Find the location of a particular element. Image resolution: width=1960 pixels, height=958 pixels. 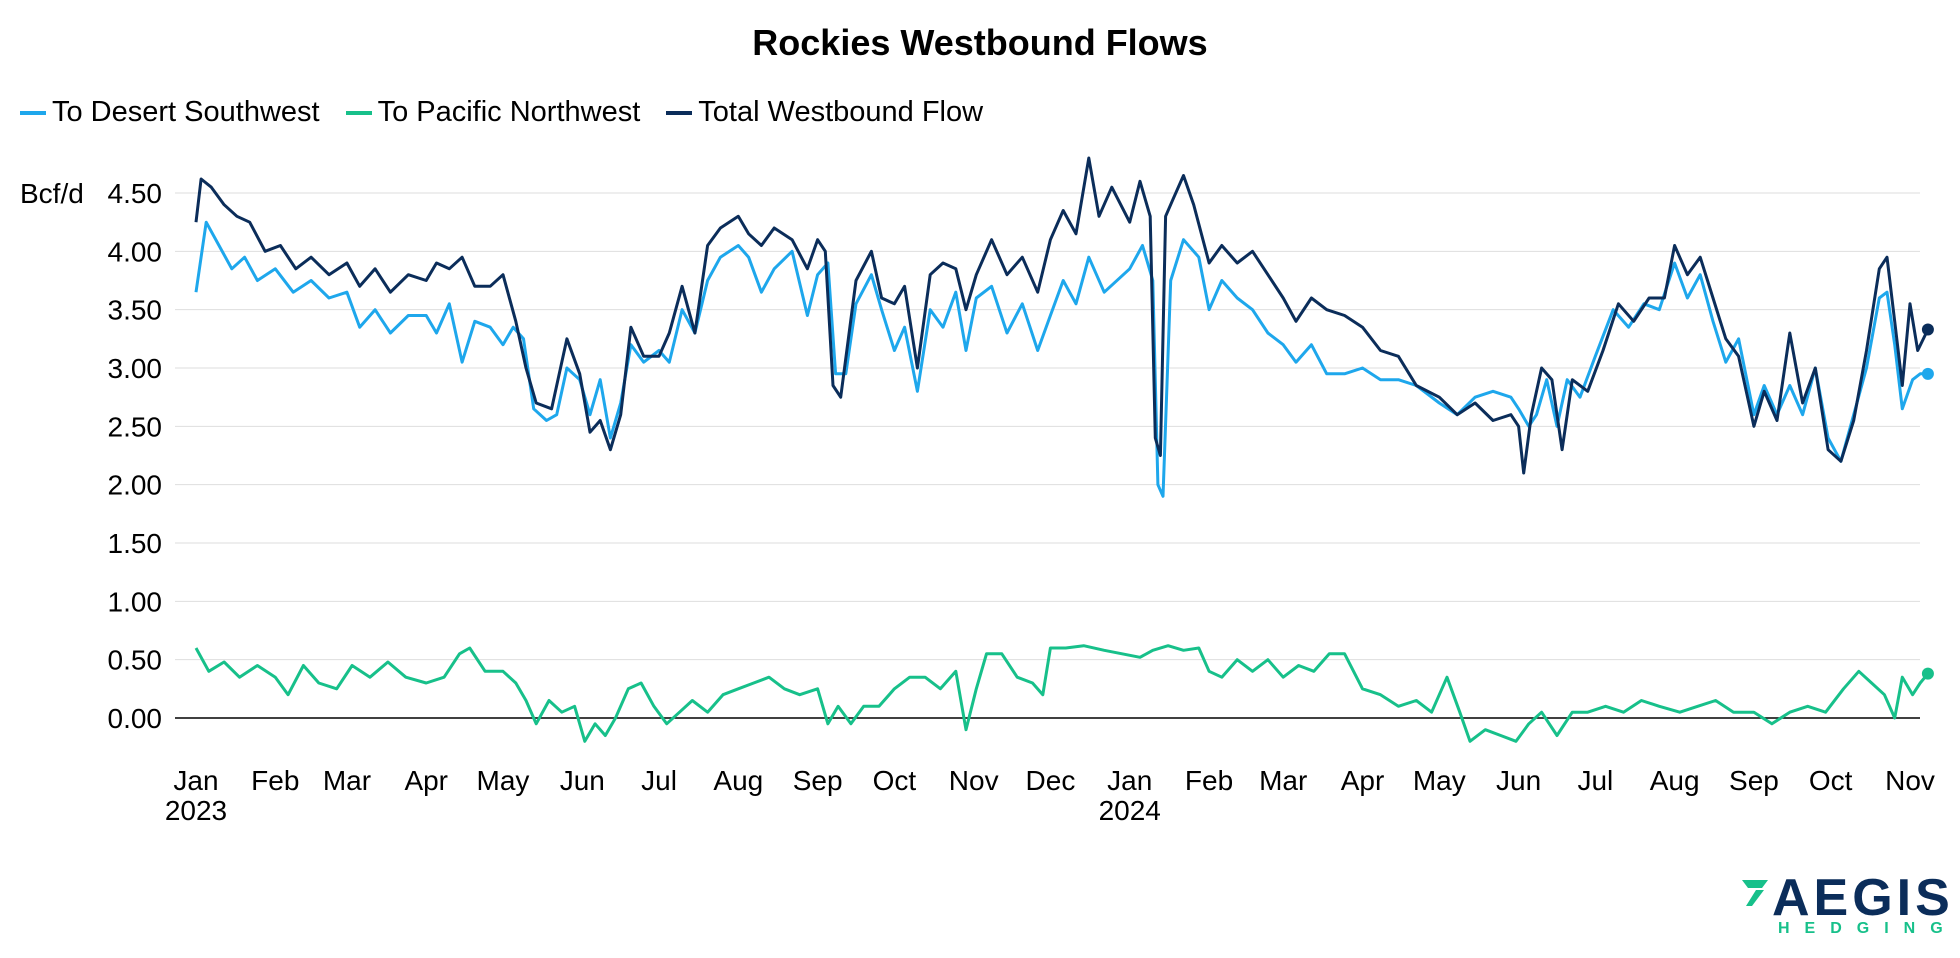

y-tick-label: 2.00 is located at coordinates (135, 485).